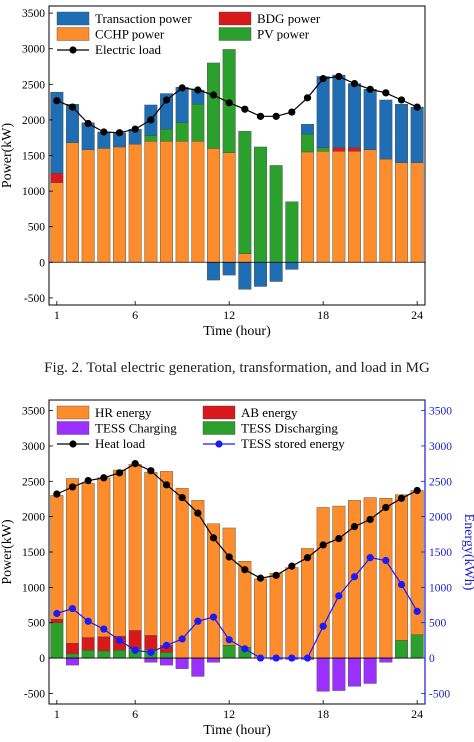 This screenshot has width=474, height=742. I want to click on ytick-label--500: -500, so click(34, 299).